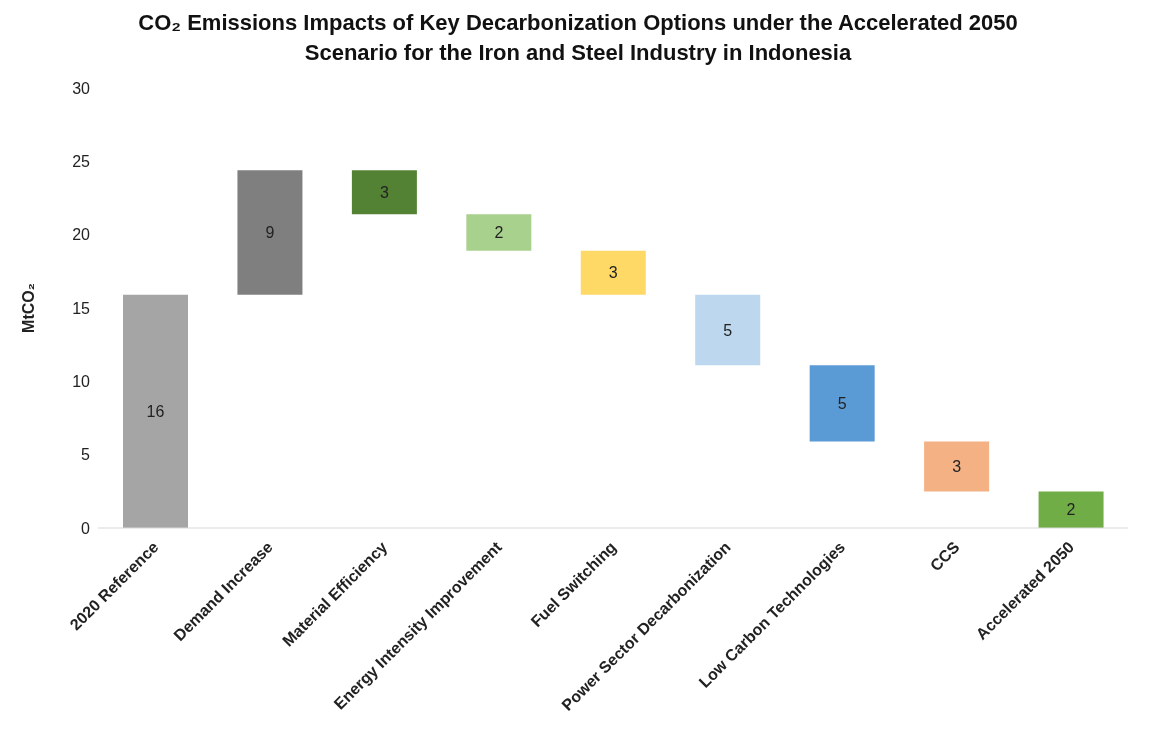 This screenshot has height=753, width=1159. I want to click on y-tick-label: 0, so click(86, 528).